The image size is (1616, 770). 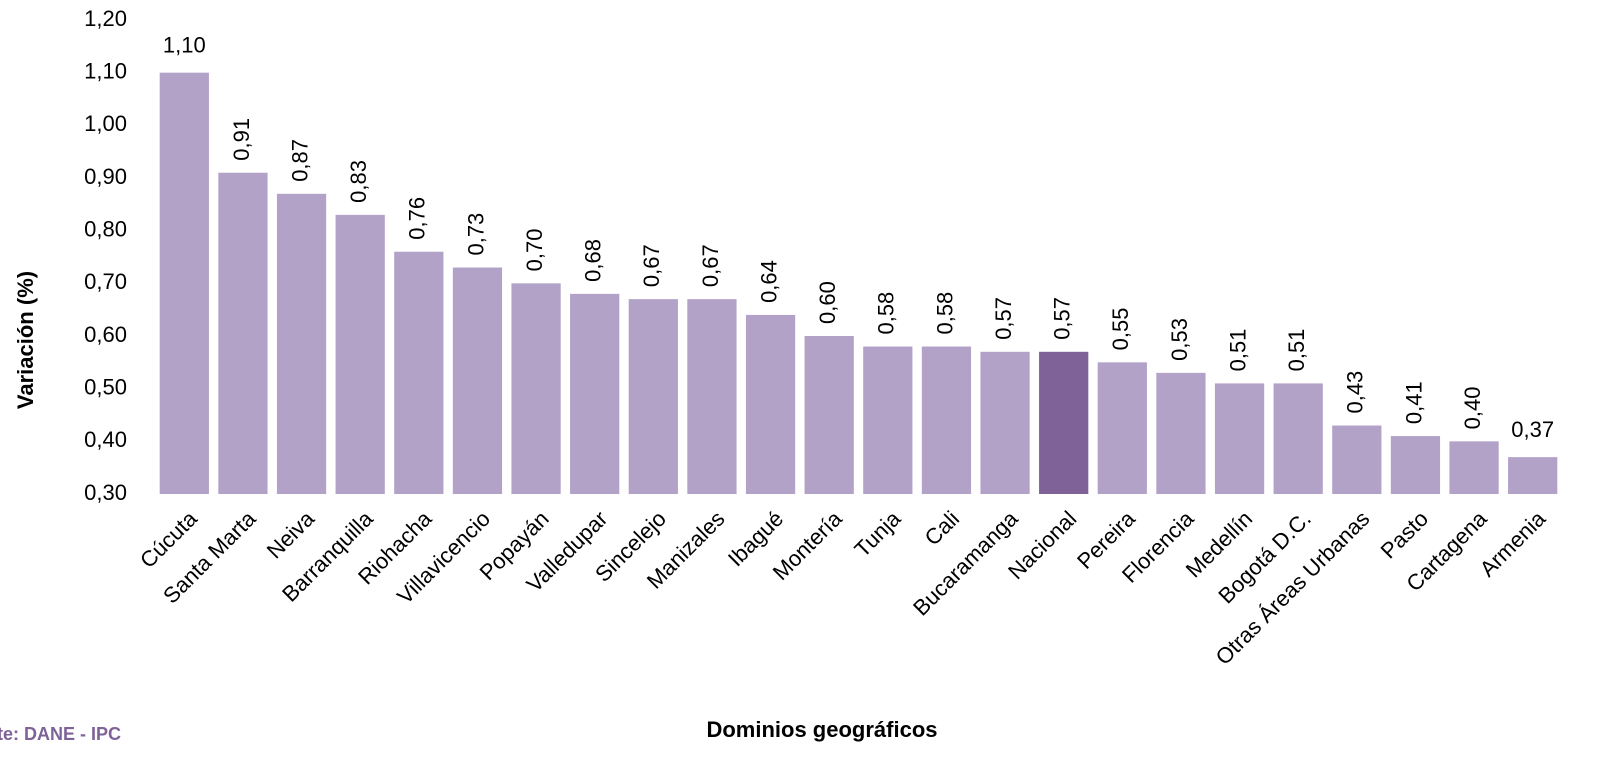 I want to click on value-label: 0,76, so click(x=417, y=218).